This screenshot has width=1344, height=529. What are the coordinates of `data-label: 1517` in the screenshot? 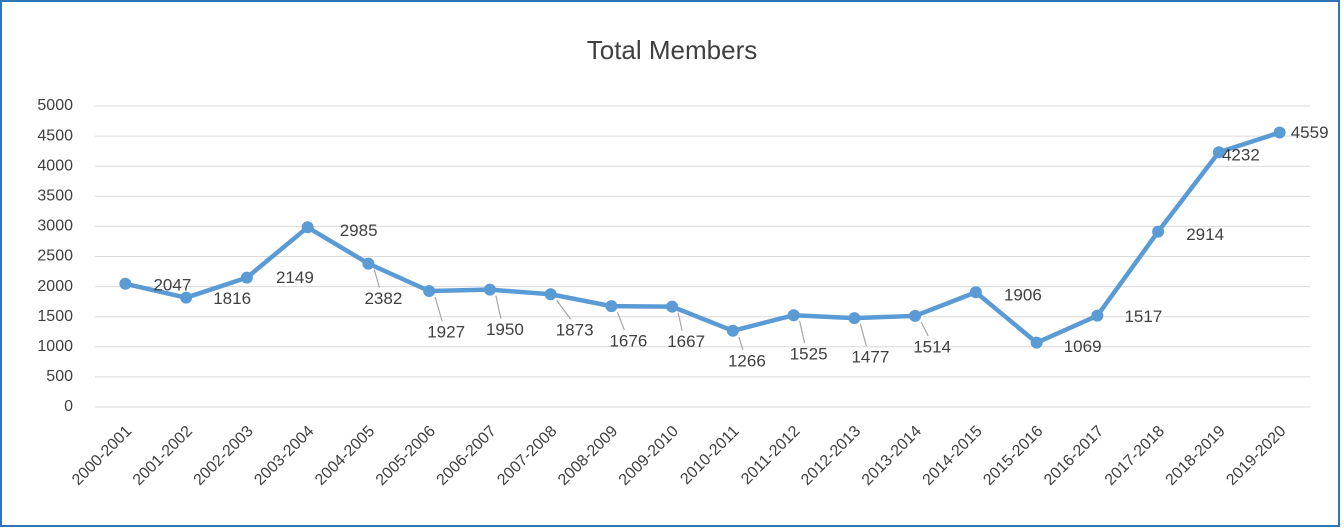 It's located at (1143, 316).